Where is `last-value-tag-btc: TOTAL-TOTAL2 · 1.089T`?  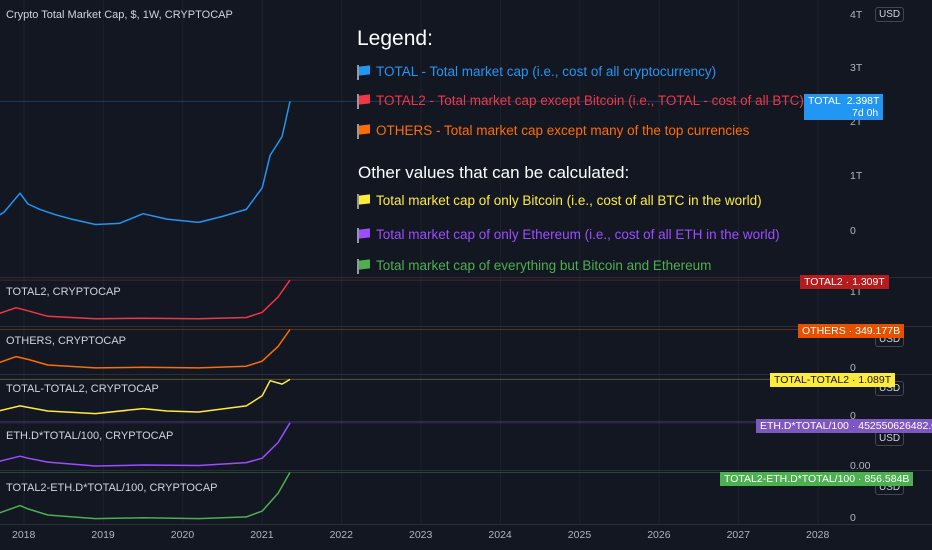 last-value-tag-btc: TOTAL-TOTAL2 · 1.089T is located at coordinates (833, 380).